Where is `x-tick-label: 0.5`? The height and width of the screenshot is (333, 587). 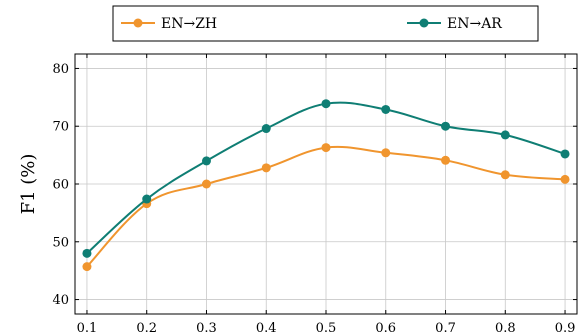
x-tick-label: 0.5 is located at coordinates (326, 327).